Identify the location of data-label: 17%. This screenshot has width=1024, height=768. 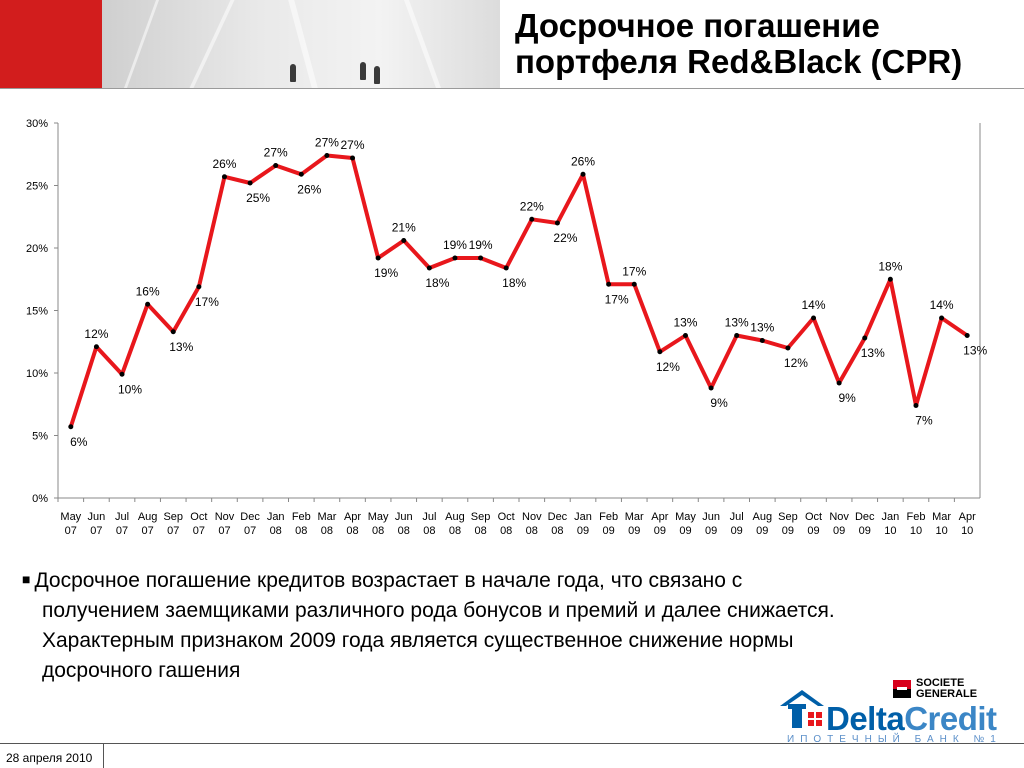
(634, 271).